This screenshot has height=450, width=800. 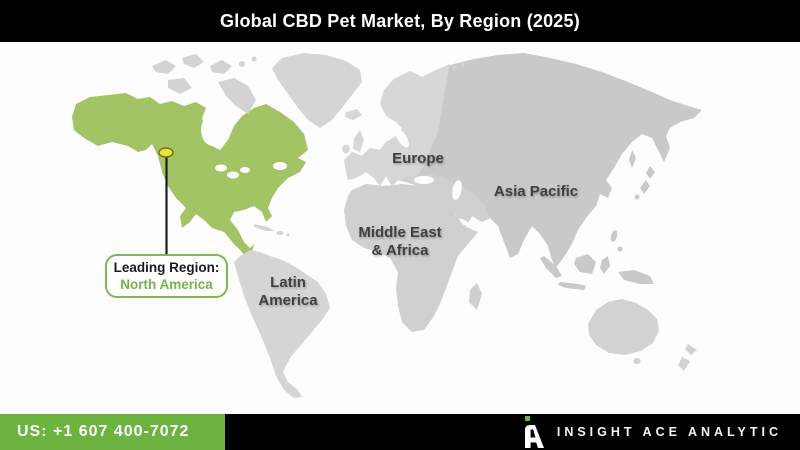 I want to click on island-svalbard, so click(x=455, y=68).